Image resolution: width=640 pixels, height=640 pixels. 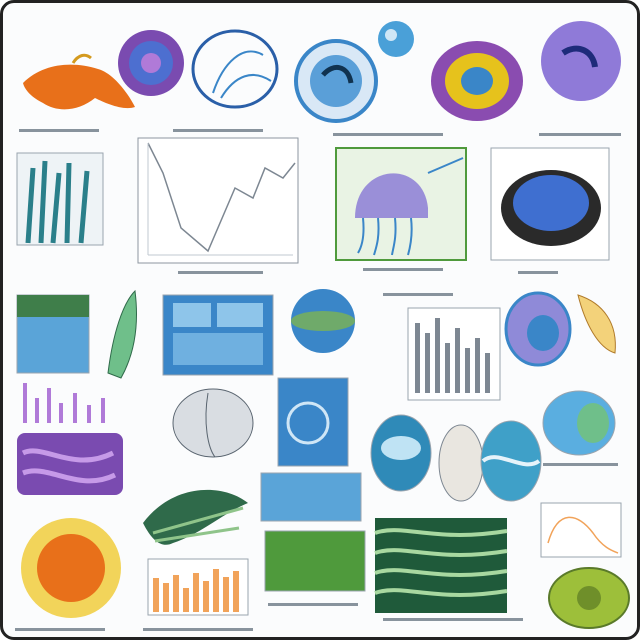 I want to click on blue-panel-icon, so click(x=313, y=422).